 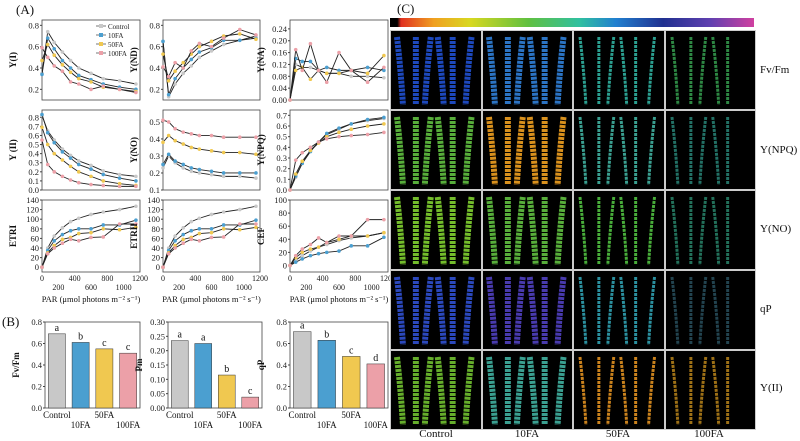 What do you see at coordinates (33, 47) in the screenshot?
I see `y-tick-label: 0.6` at bounding box center [33, 47].